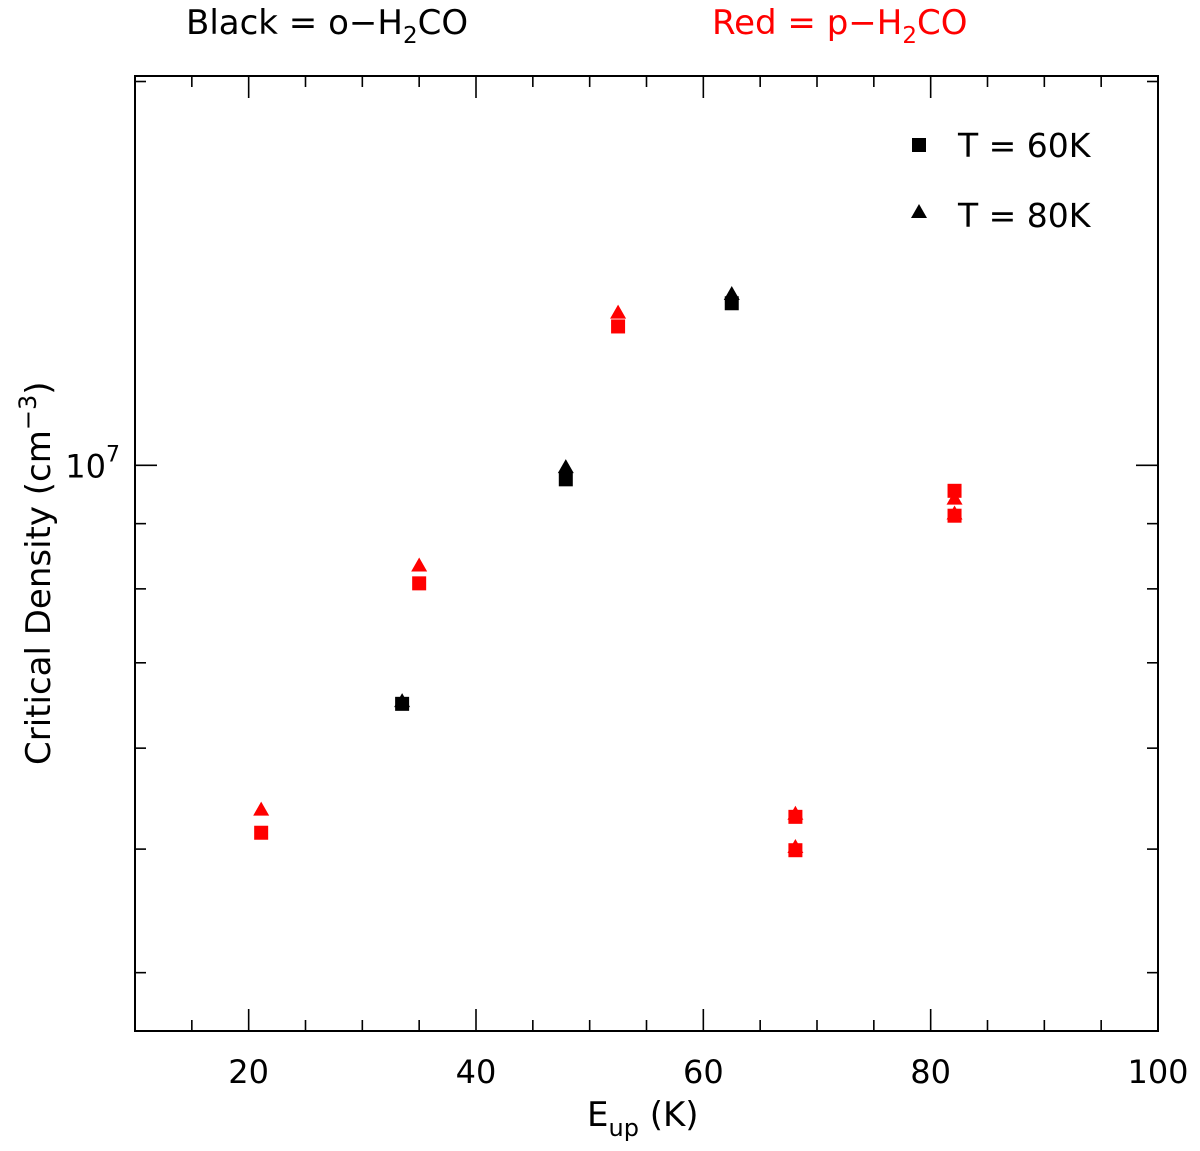 The height and width of the screenshot is (1151, 1200). What do you see at coordinates (294, 23) in the screenshot?
I see `header-black-prefix: Black = o−H` at bounding box center [294, 23].